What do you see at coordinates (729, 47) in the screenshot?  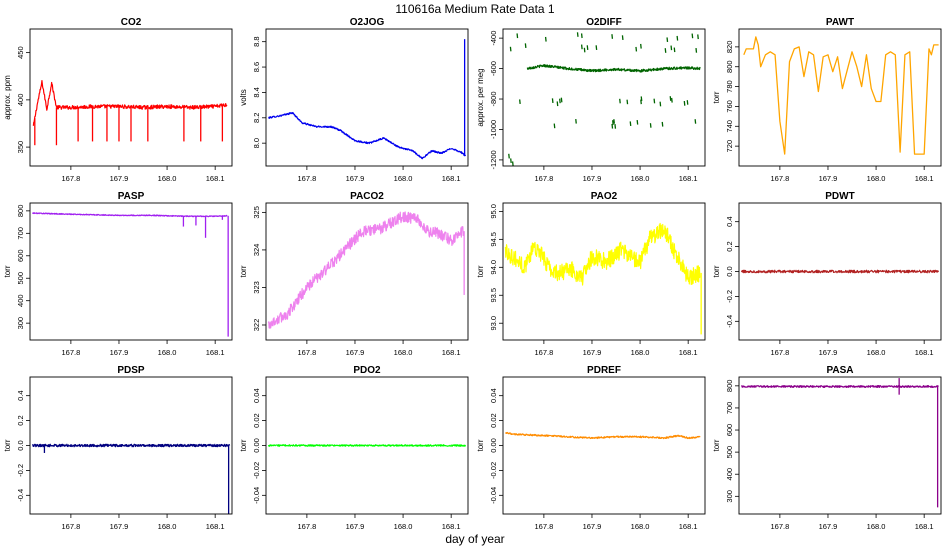 I see `y-tick-label: 820` at bounding box center [729, 47].